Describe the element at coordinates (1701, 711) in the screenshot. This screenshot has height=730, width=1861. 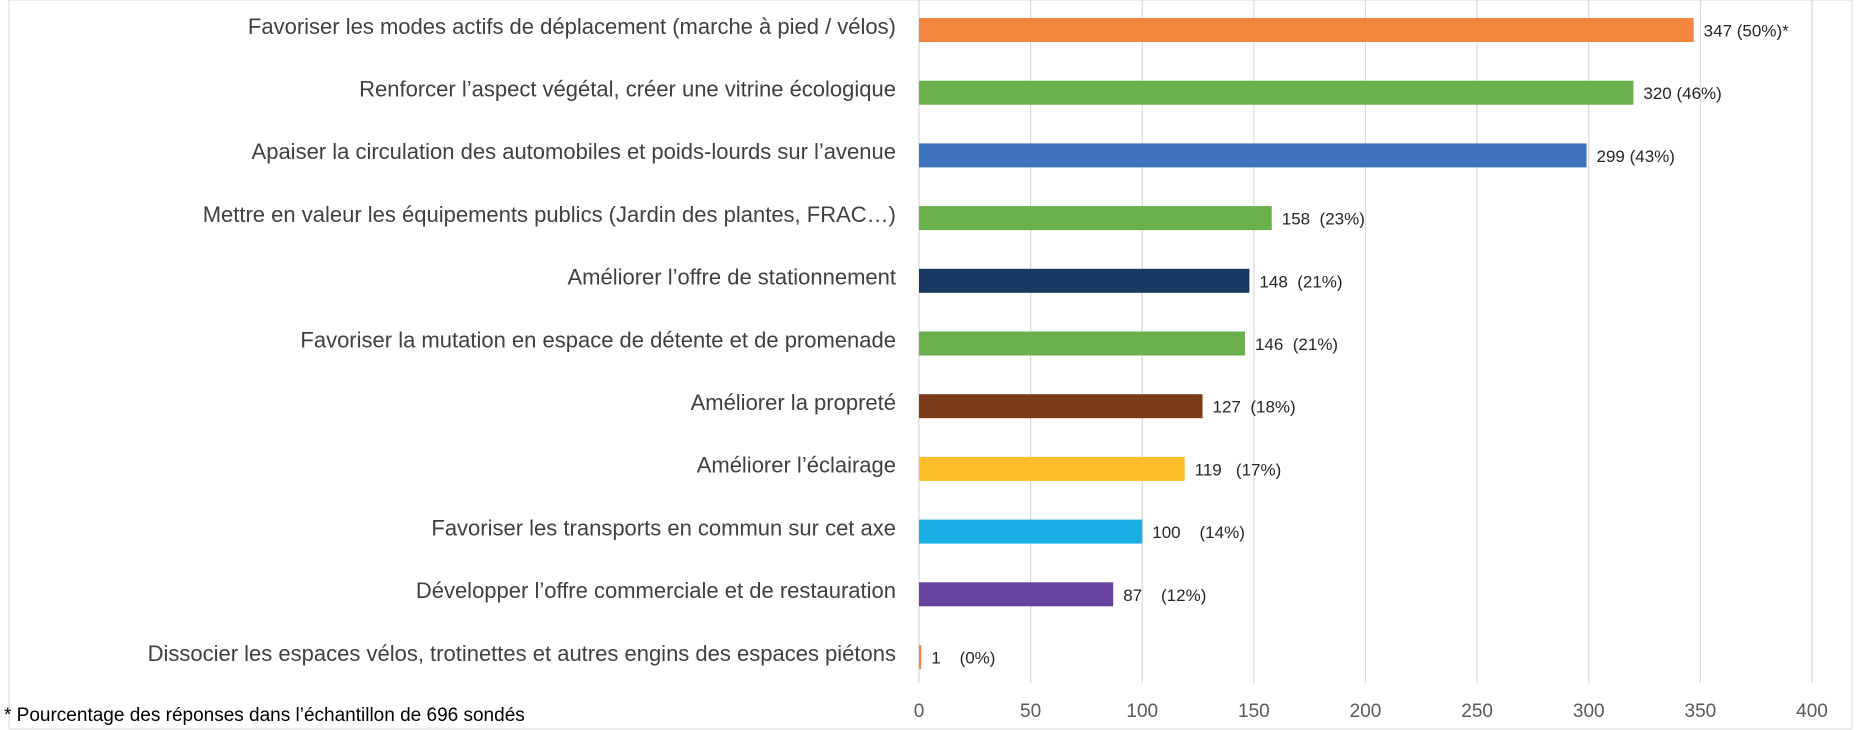
I see `x-tick-label: 350` at that location.